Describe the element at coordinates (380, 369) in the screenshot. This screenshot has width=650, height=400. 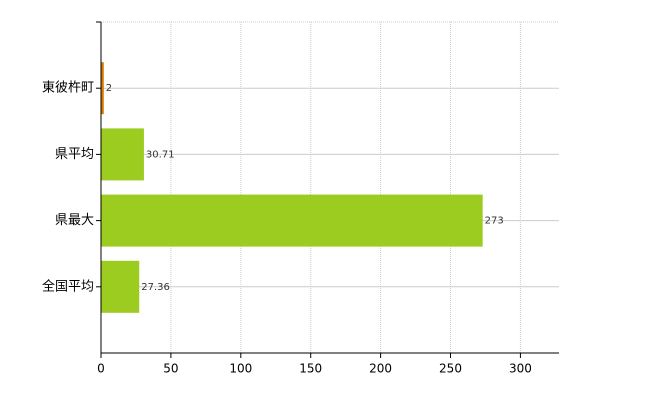
I see `x-tick-label: 200` at that location.